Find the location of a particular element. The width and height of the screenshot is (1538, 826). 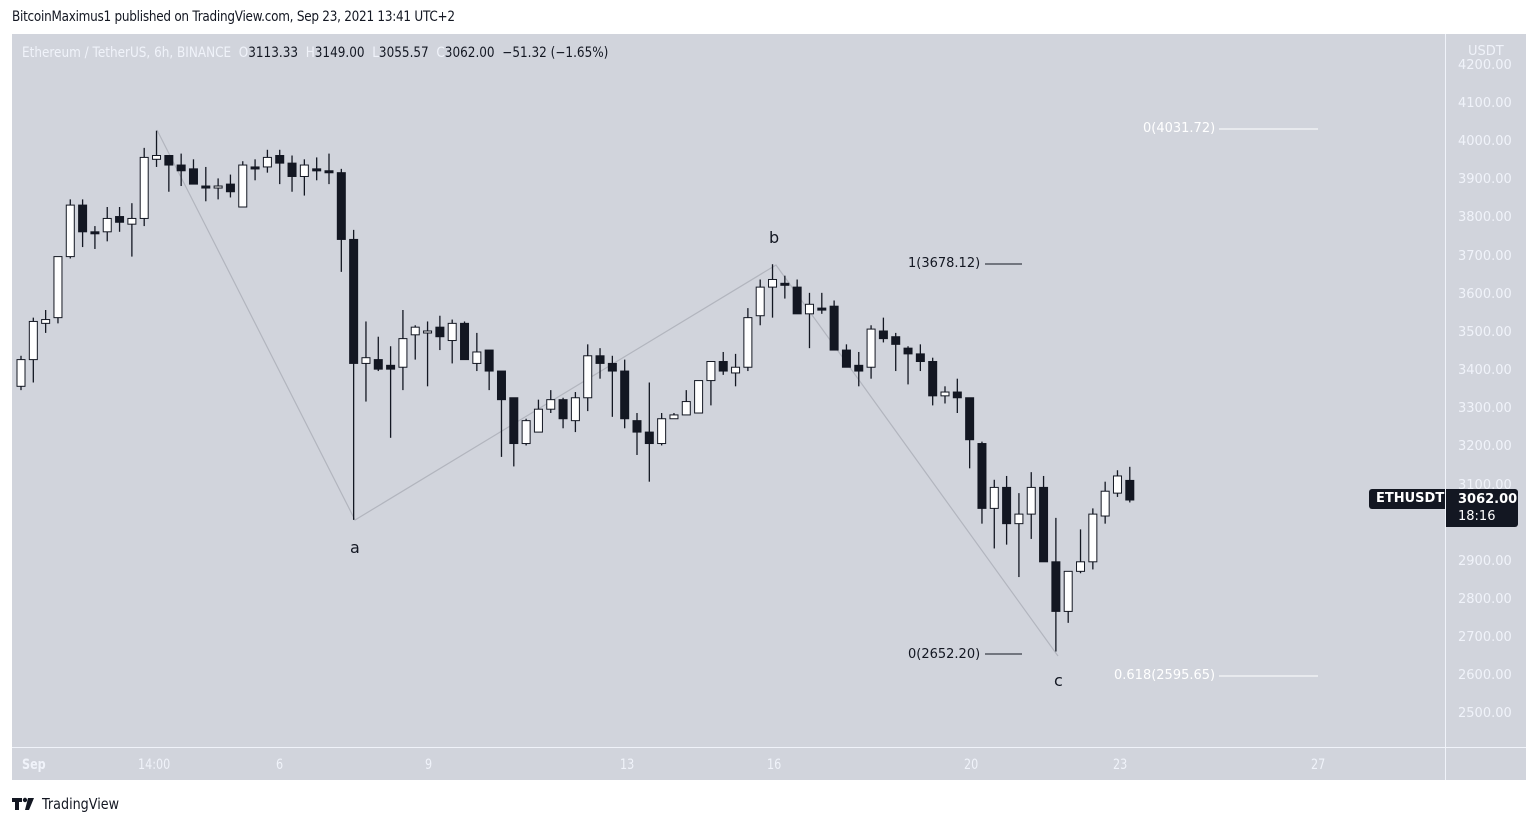

last-price-tag: 3062.00 18:16 is located at coordinates (1482, 508).